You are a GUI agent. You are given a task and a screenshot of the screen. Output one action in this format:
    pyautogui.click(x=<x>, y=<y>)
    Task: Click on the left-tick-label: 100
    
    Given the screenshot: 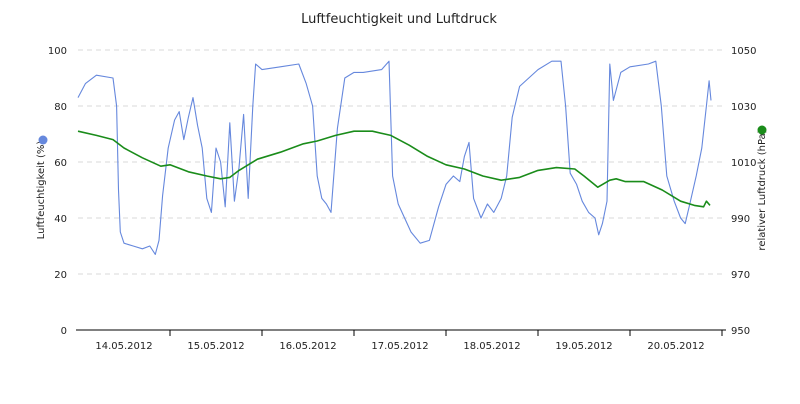 What is the action you would take?
    pyautogui.click(x=57, y=51)
    